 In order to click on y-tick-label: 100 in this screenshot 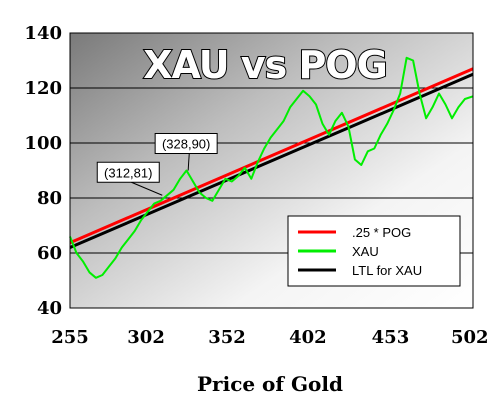, I will do `click(43, 143)`.